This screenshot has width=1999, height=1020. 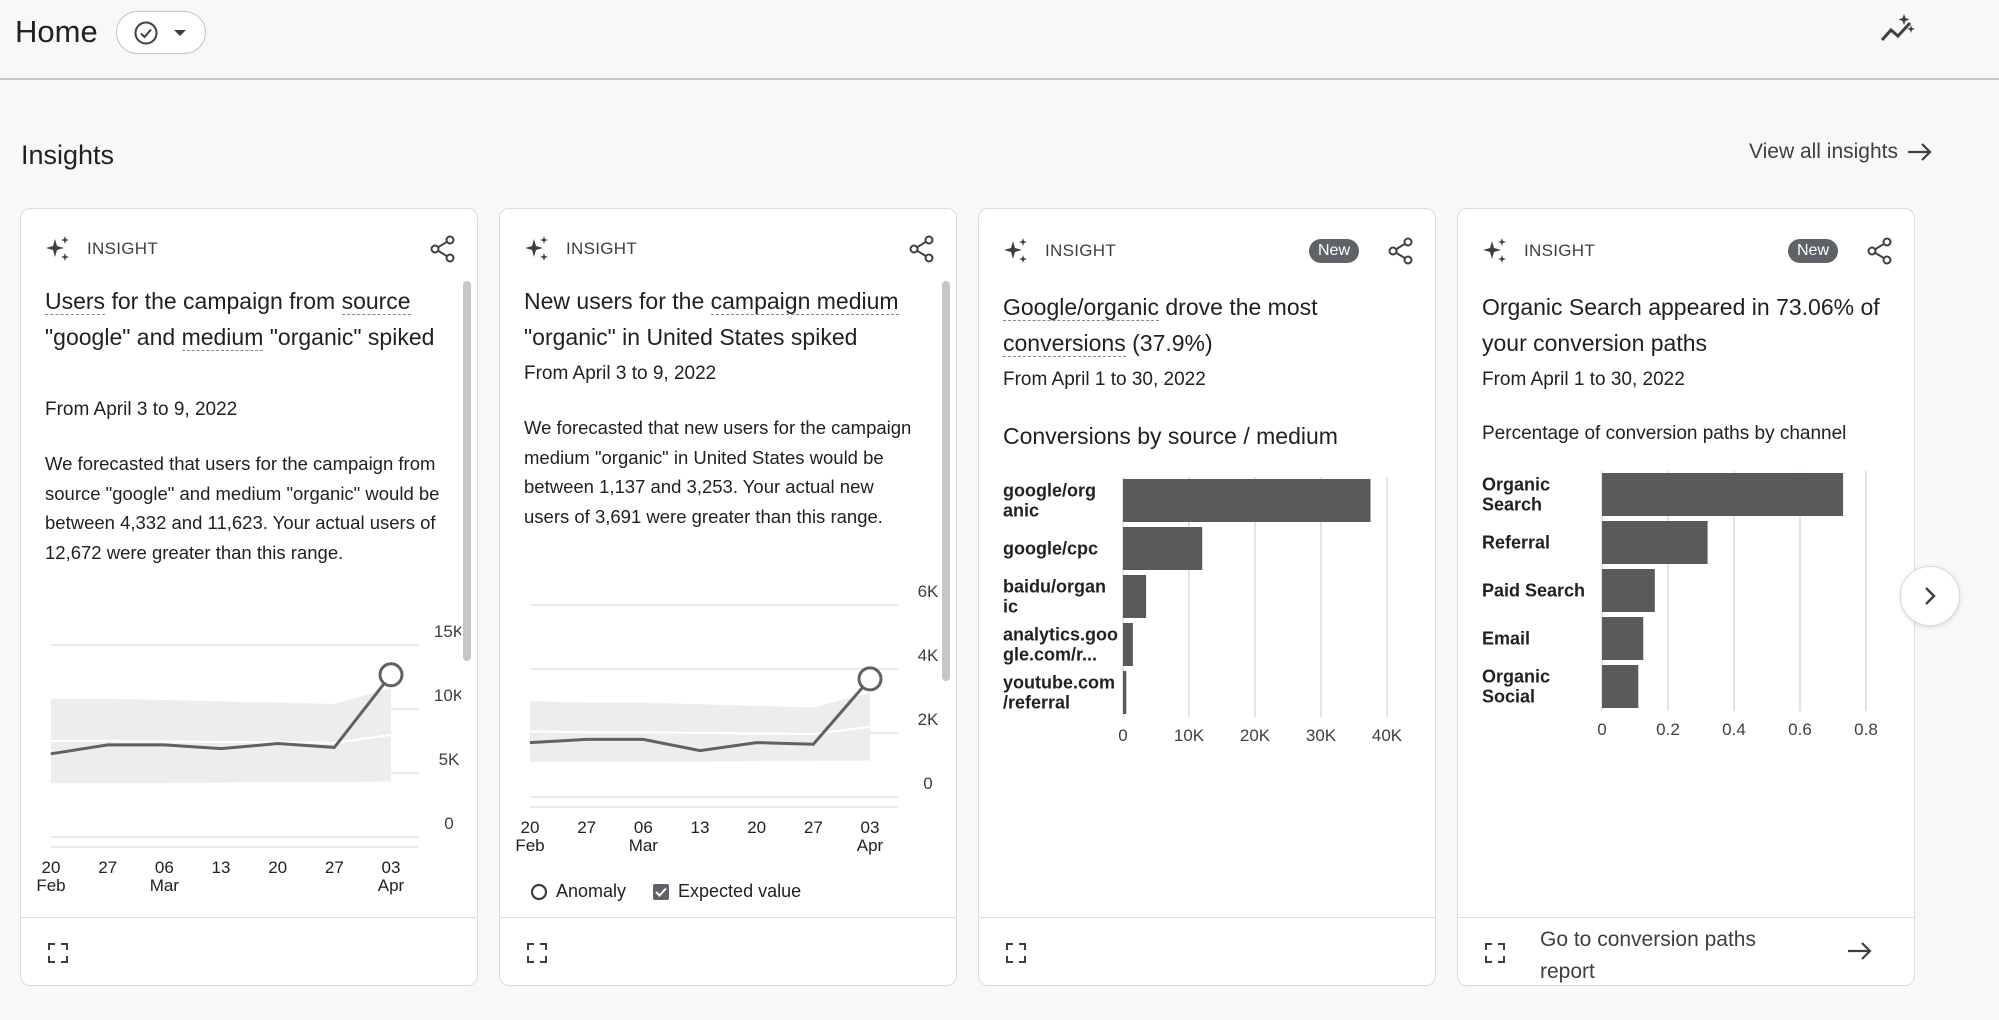 I want to click on y-tick-label: 5K, so click(x=449, y=759).